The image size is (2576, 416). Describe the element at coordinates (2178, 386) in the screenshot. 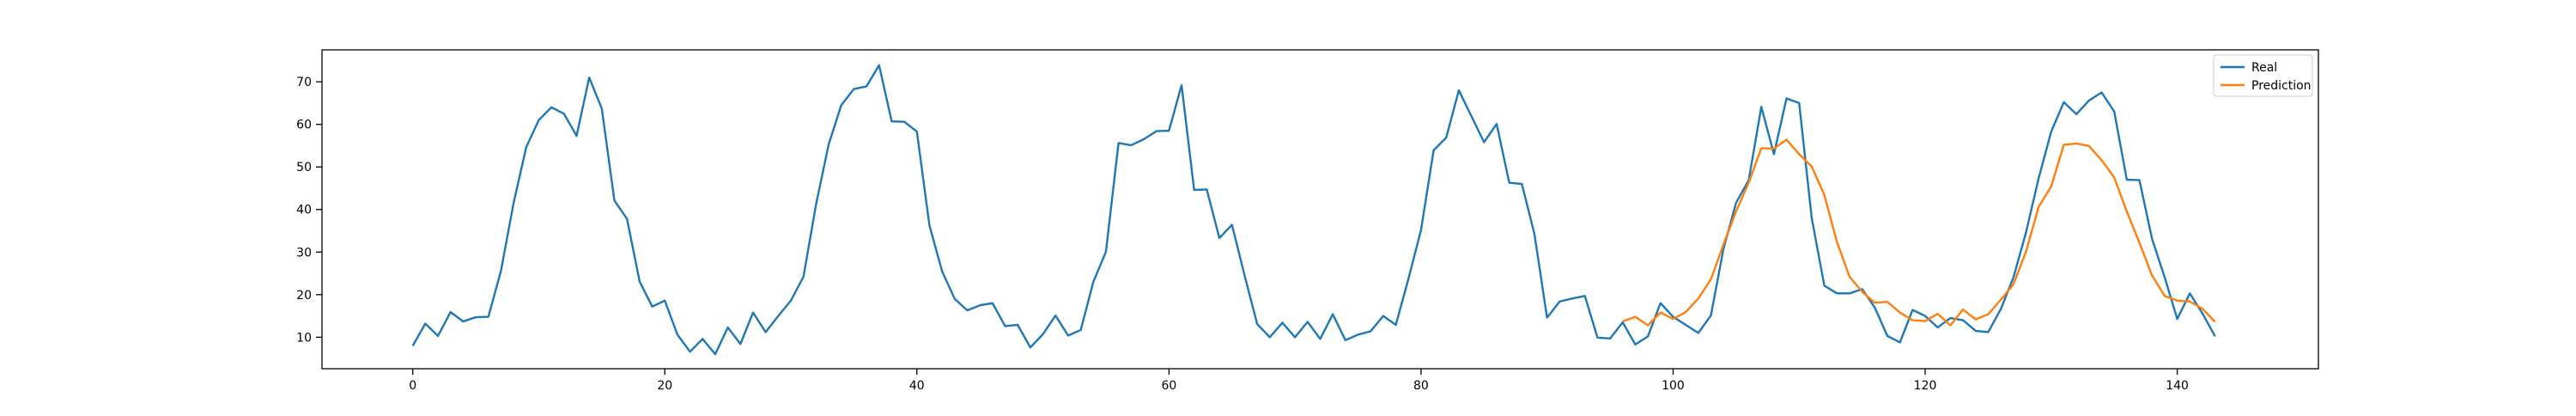

I see `x-tick-label: 140` at that location.